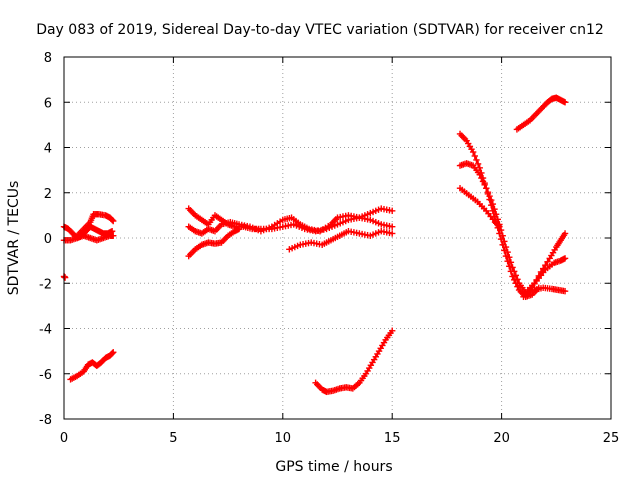 The height and width of the screenshot is (480, 640). I want to click on y-tick-label: -4, so click(45, 330).